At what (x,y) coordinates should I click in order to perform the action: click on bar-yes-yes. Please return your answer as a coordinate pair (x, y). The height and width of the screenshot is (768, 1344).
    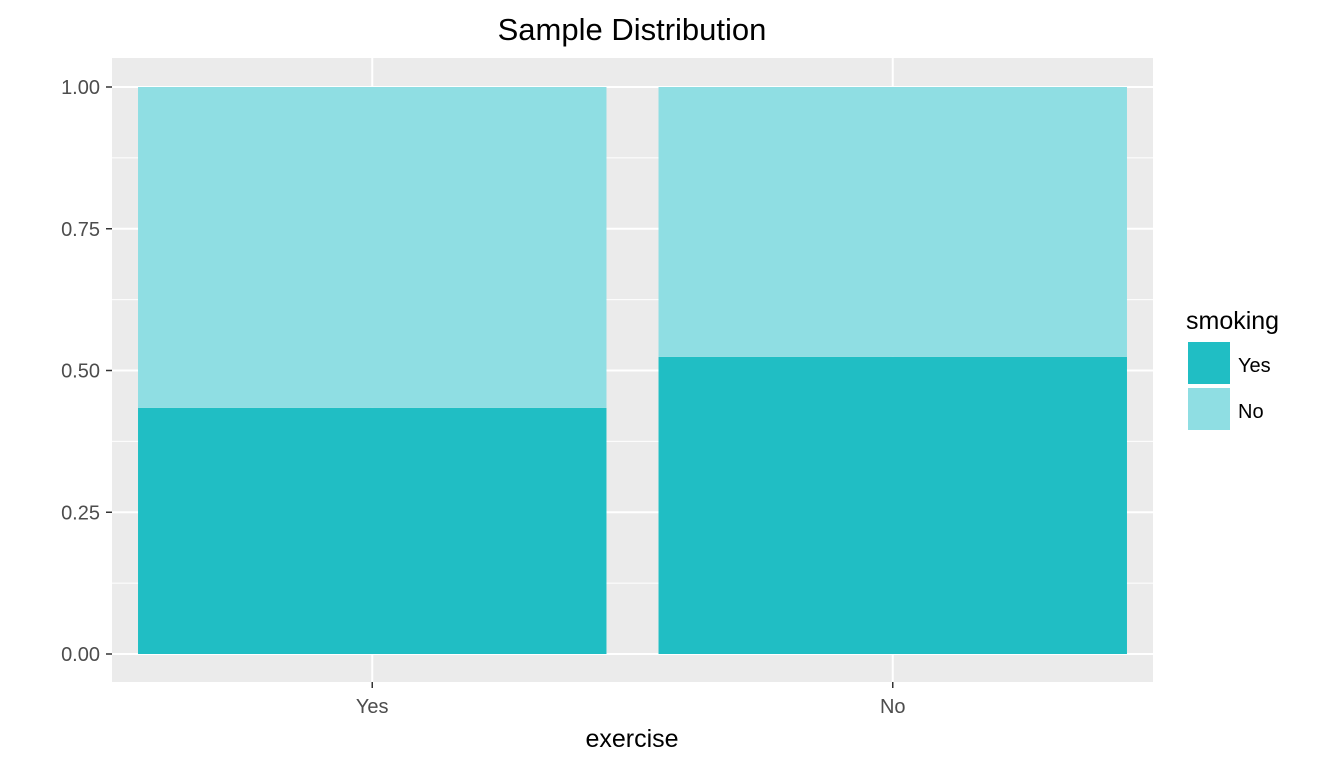
    Looking at the image, I should click on (372, 530).